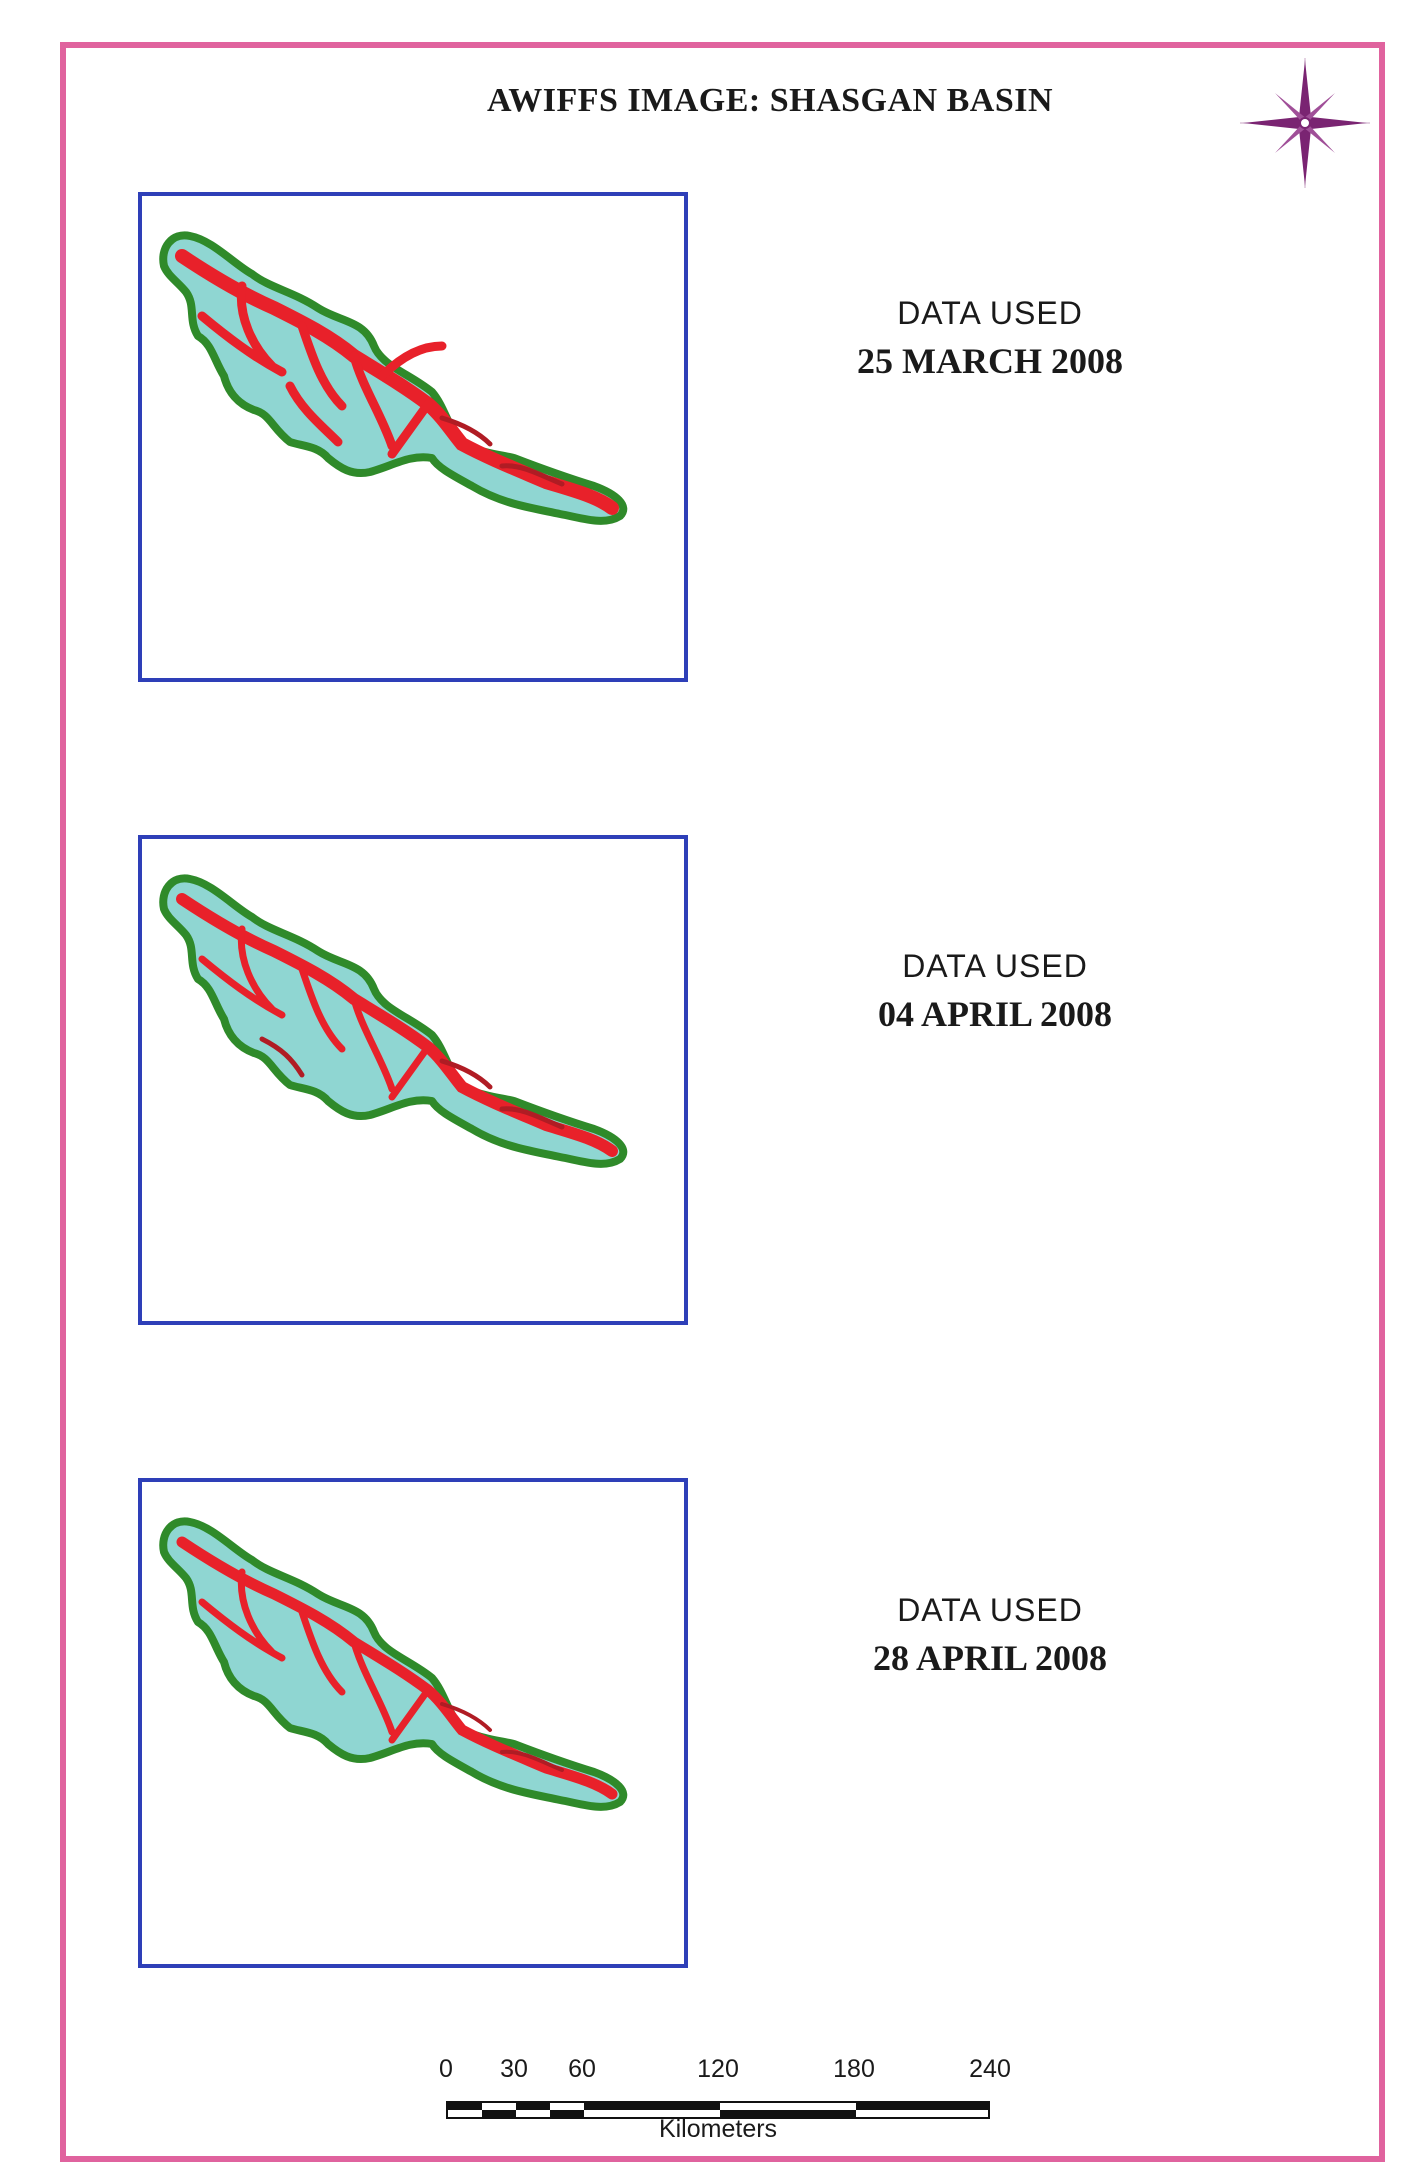  What do you see at coordinates (854, 2069) in the screenshot?
I see `scale-tick-180: 180` at bounding box center [854, 2069].